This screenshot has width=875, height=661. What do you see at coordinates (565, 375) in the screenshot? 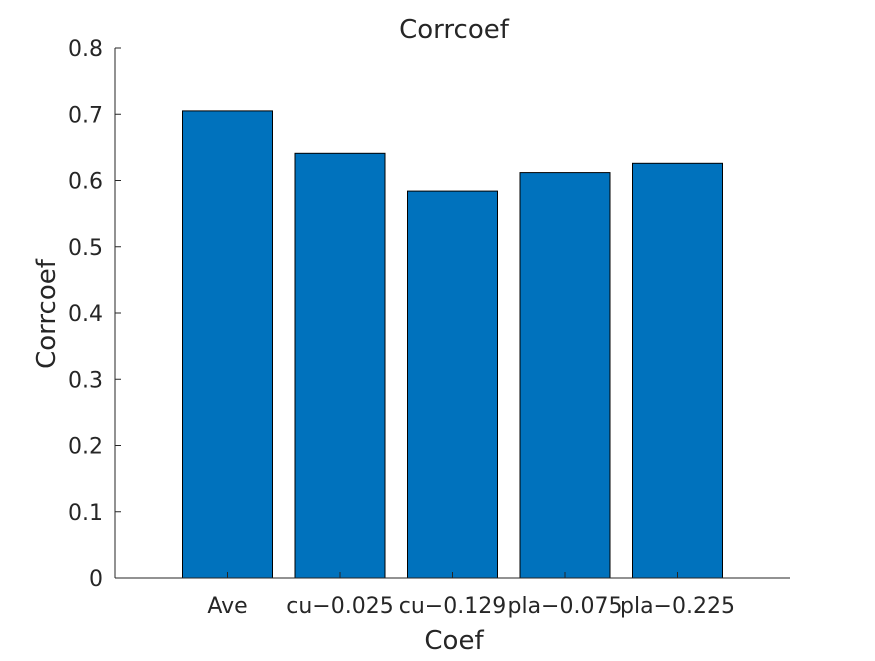
I see `bar-pla-0.075` at bounding box center [565, 375].